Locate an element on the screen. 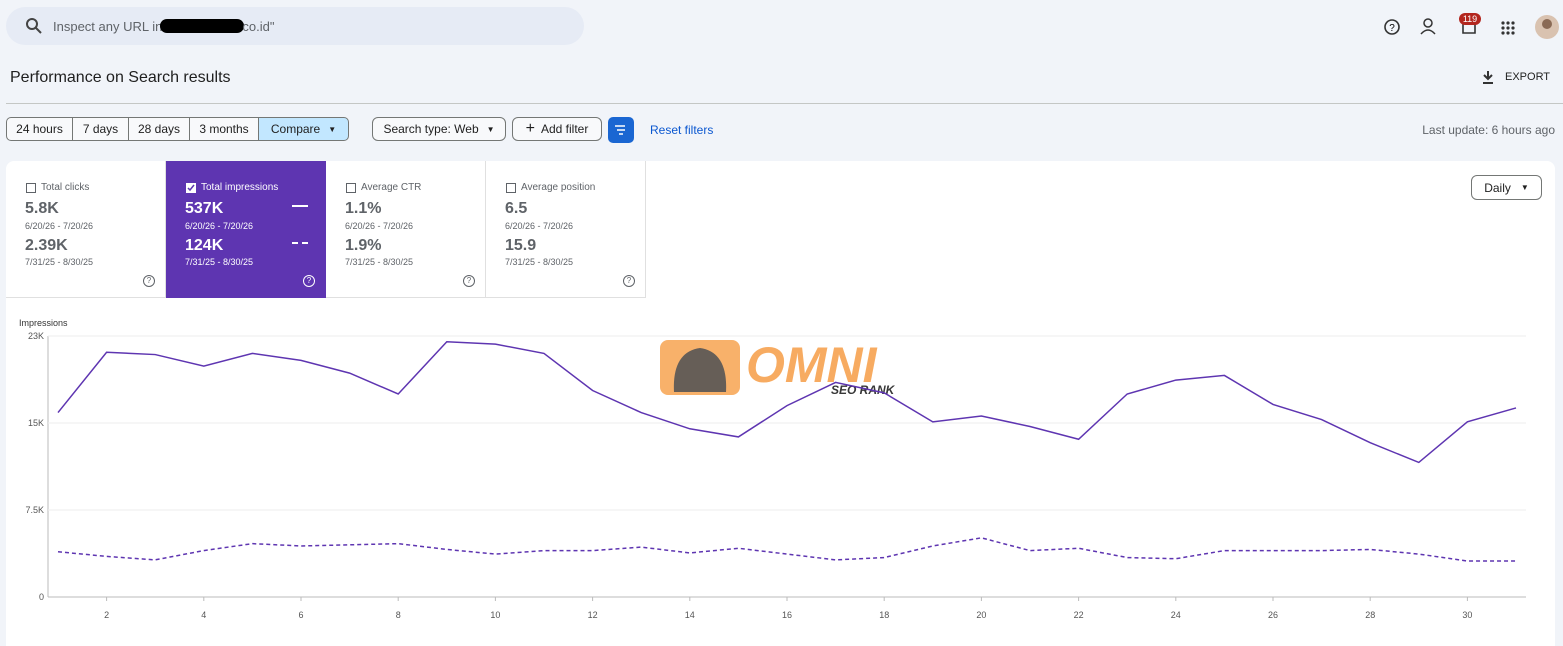 This screenshot has width=1563, height=646. watermark-brand: OMNI is located at coordinates (812, 365).